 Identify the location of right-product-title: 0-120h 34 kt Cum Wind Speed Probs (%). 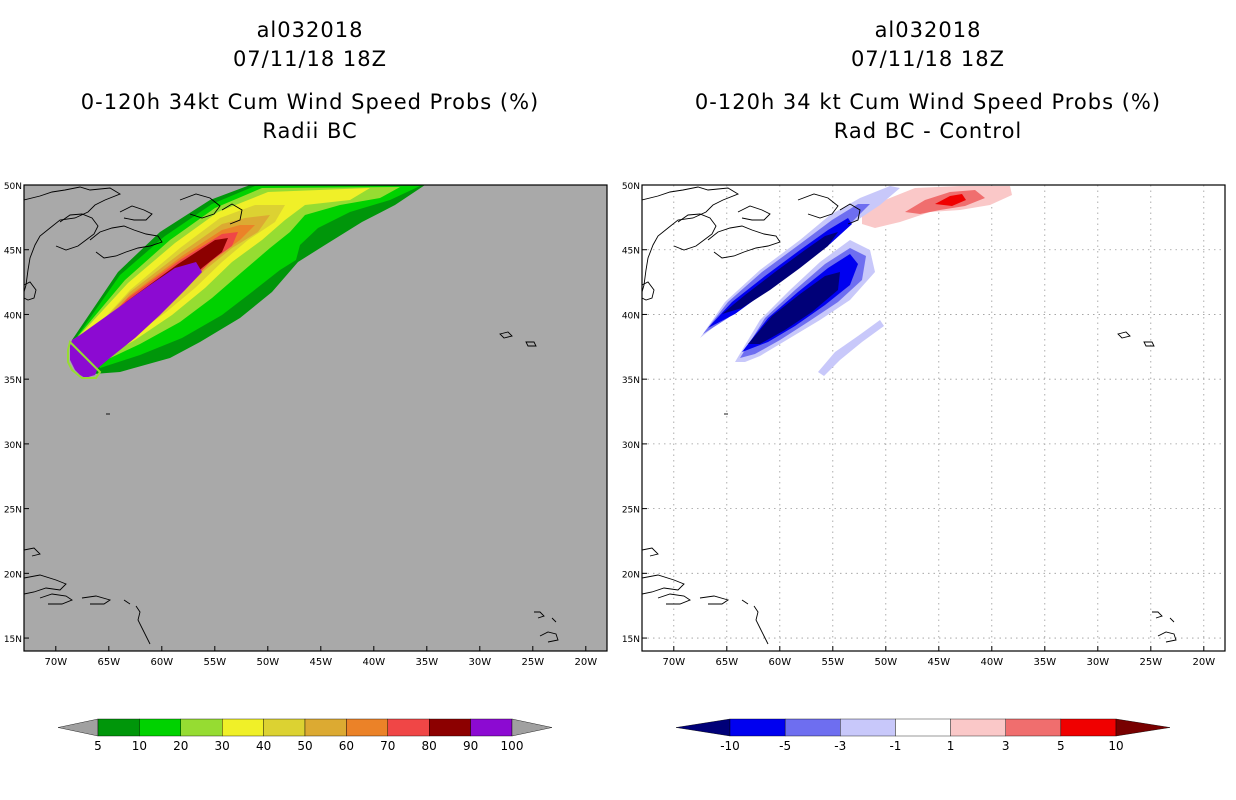
(928, 102).